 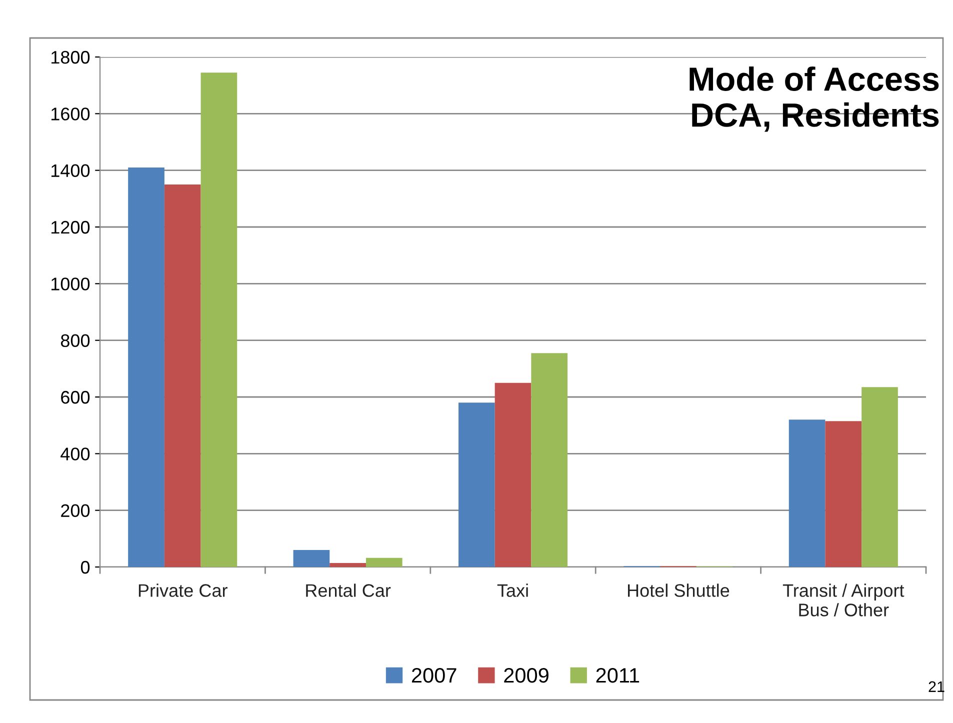 What do you see at coordinates (936, 686) in the screenshot?
I see `text: 21` at bounding box center [936, 686].